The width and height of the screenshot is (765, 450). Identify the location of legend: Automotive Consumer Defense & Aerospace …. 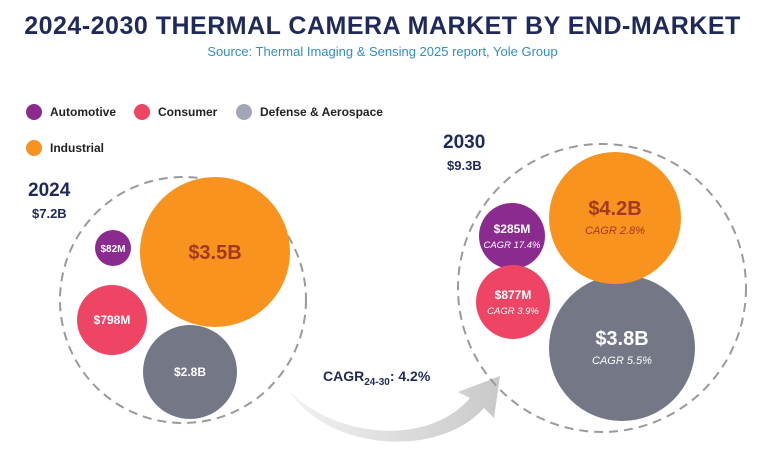
(226, 134).